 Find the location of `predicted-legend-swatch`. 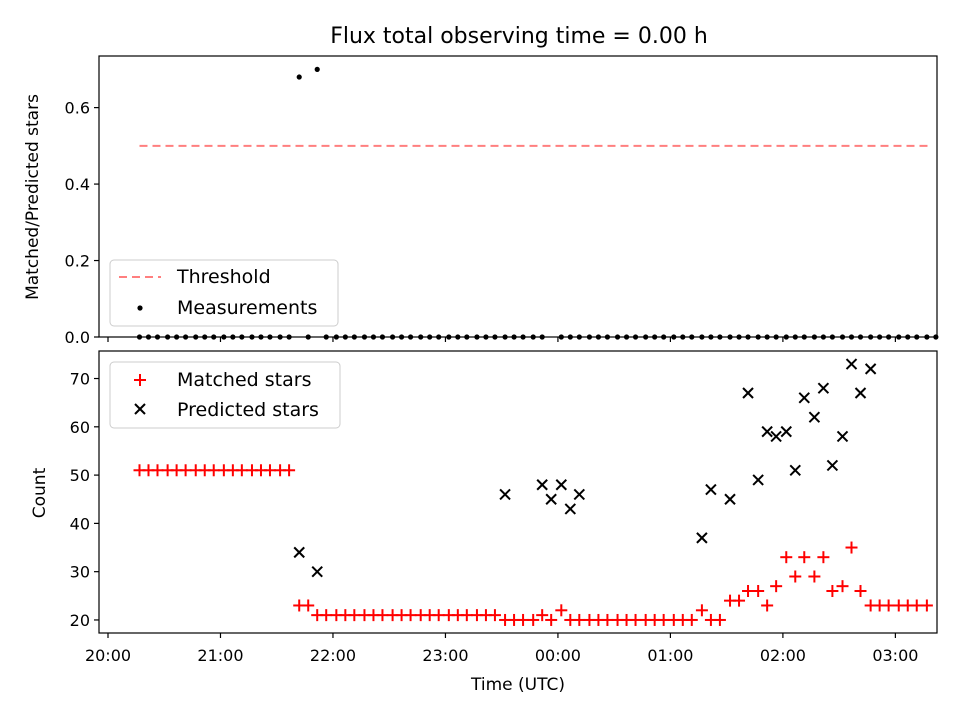

predicted-legend-swatch is located at coordinates (140, 409).